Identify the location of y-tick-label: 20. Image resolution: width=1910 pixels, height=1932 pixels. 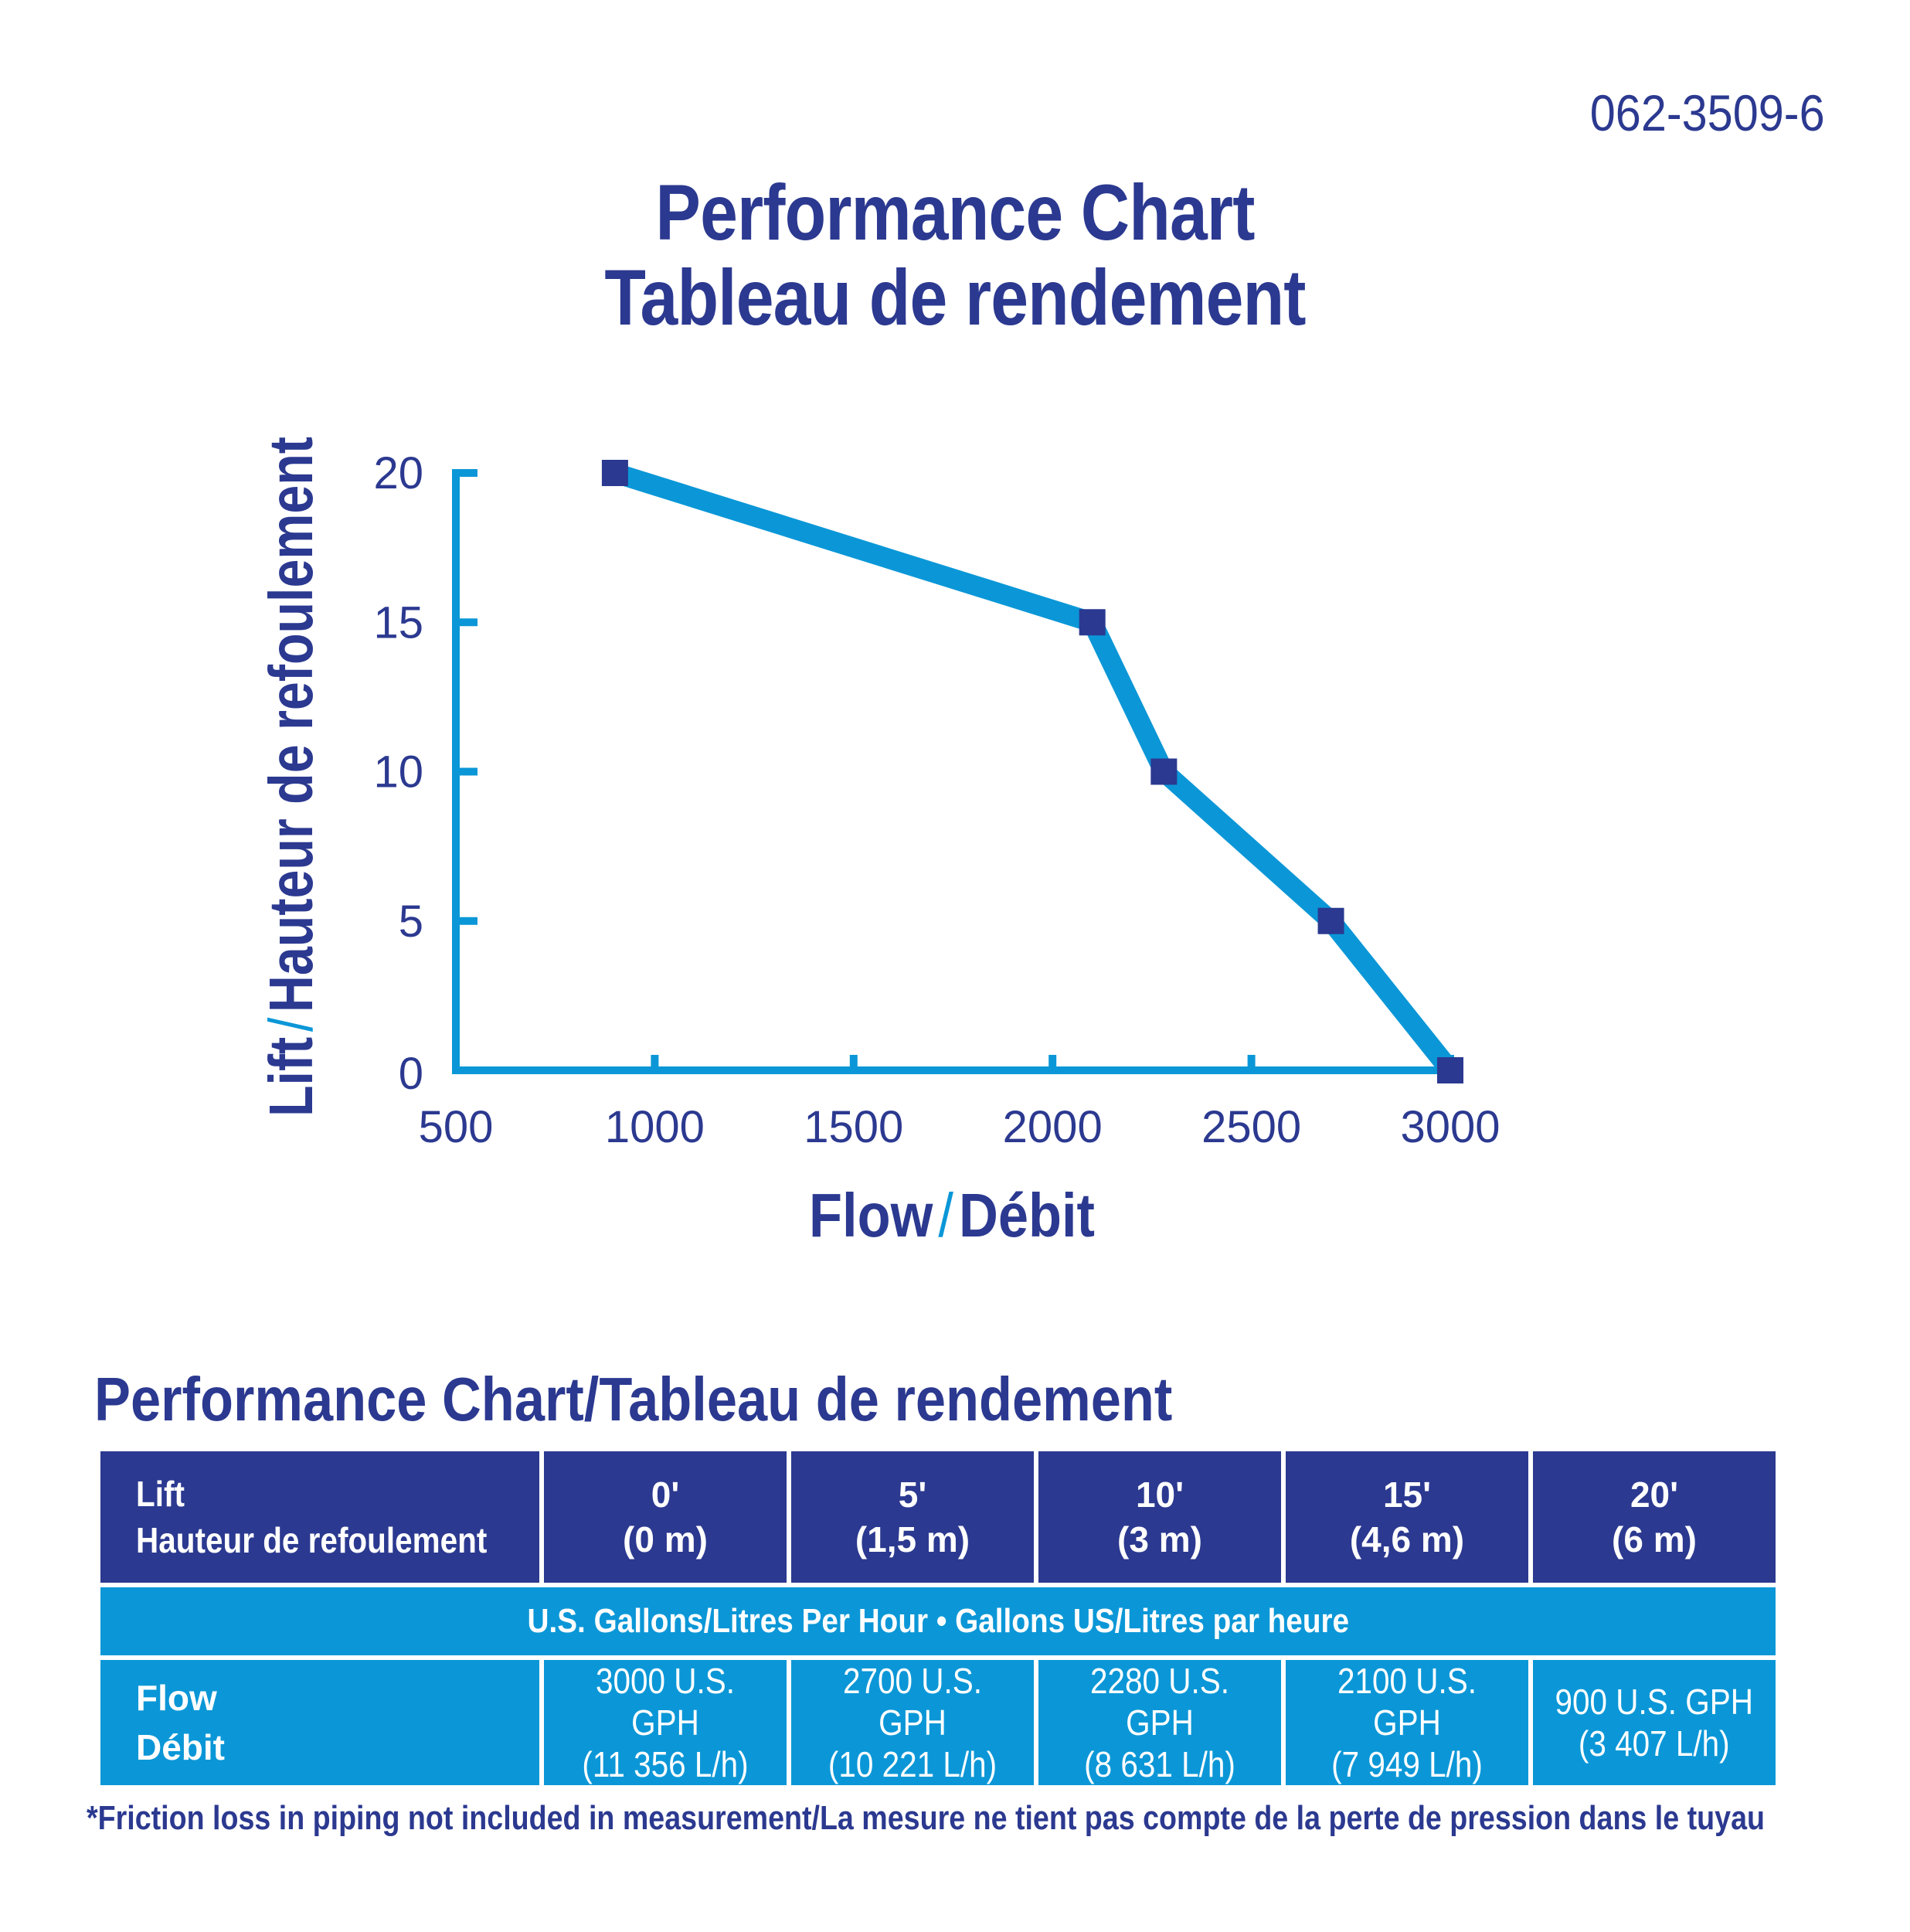
(398, 473).